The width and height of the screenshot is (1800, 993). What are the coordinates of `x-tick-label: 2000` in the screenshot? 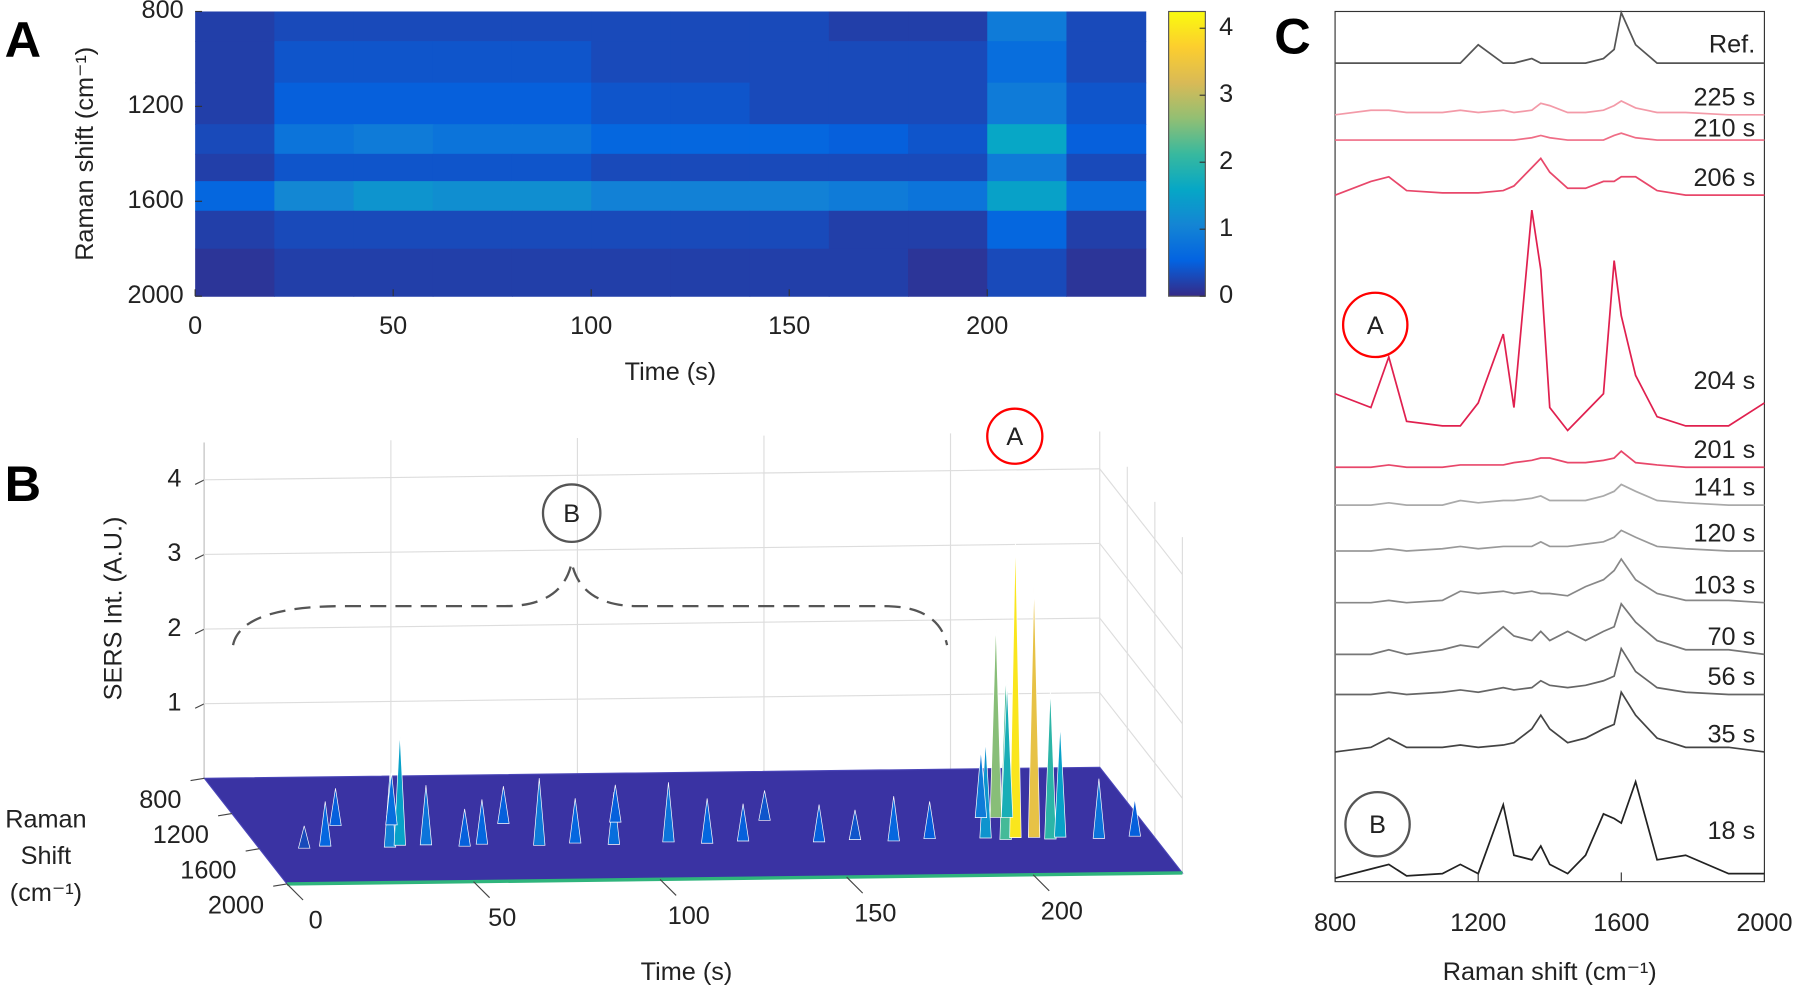 It's located at (1764, 923).